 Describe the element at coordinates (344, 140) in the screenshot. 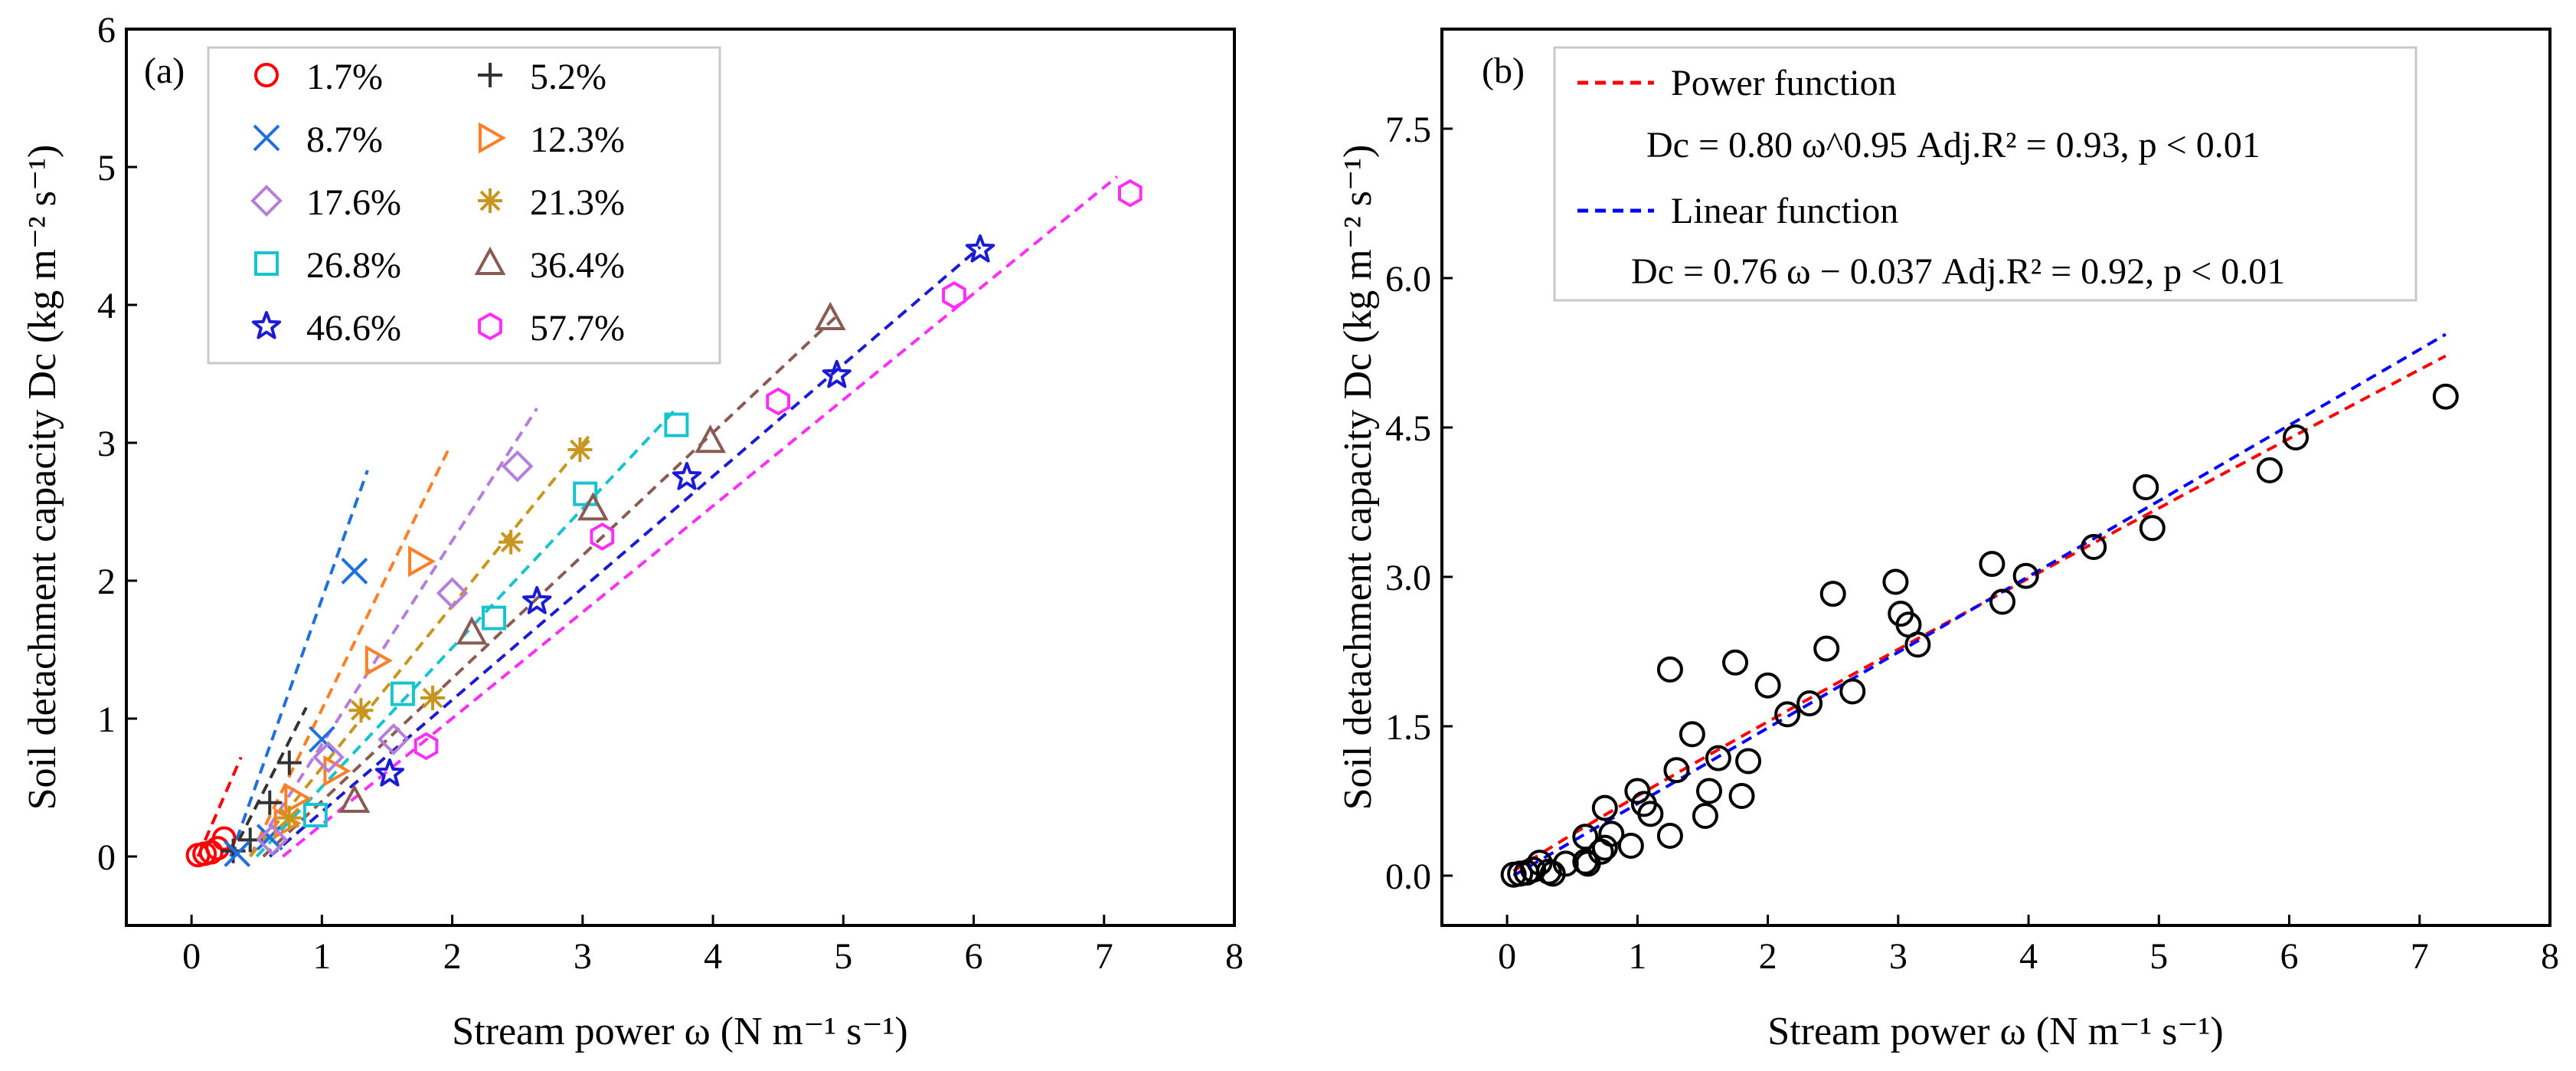

I see `legend-label: 8.7%` at that location.